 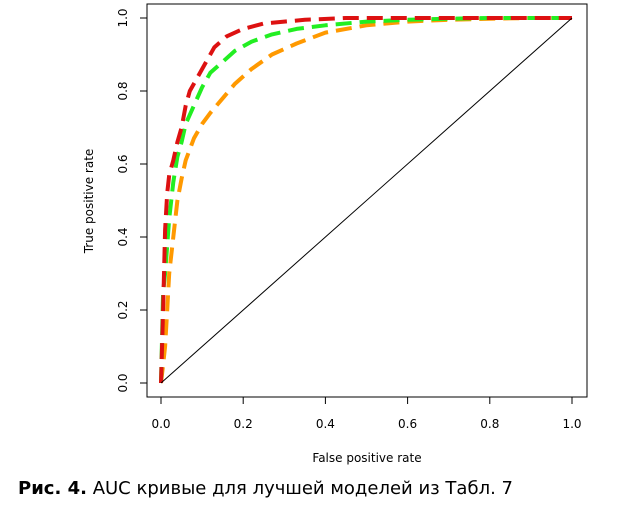 I want to click on y-axis-title: True positive rate, so click(x=89, y=202).